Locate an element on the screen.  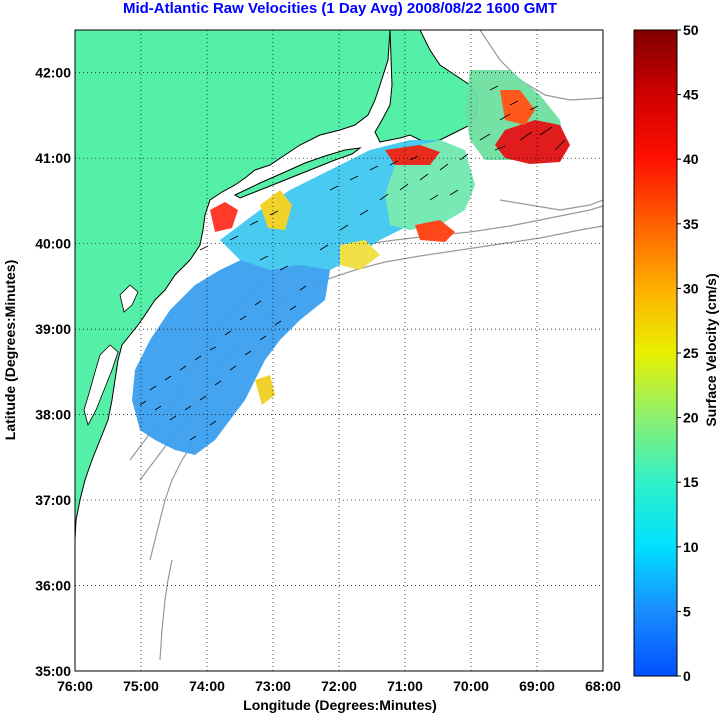
colorbar-tick-label: 15 is located at coordinates (691, 482).